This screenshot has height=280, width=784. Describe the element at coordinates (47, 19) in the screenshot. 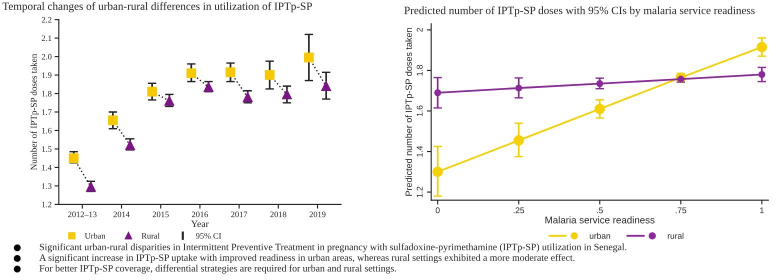

I see `y-tick-label: 2.2` at that location.